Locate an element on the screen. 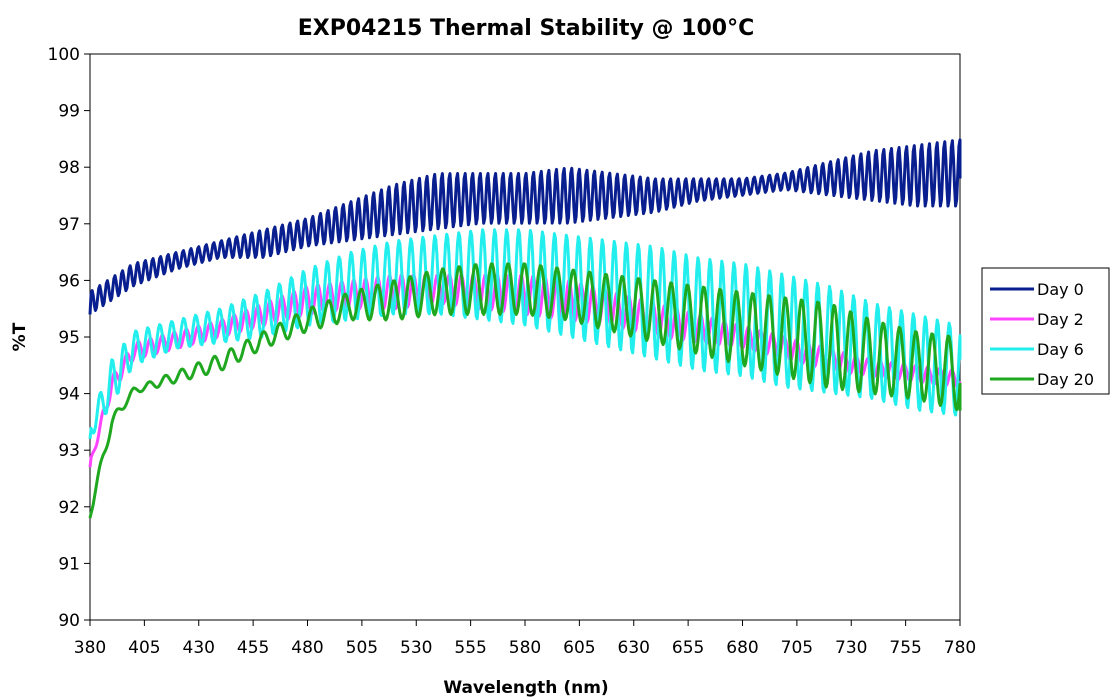 This screenshot has width=1115, height=698. x-tick-label: 755 is located at coordinates (905, 648).